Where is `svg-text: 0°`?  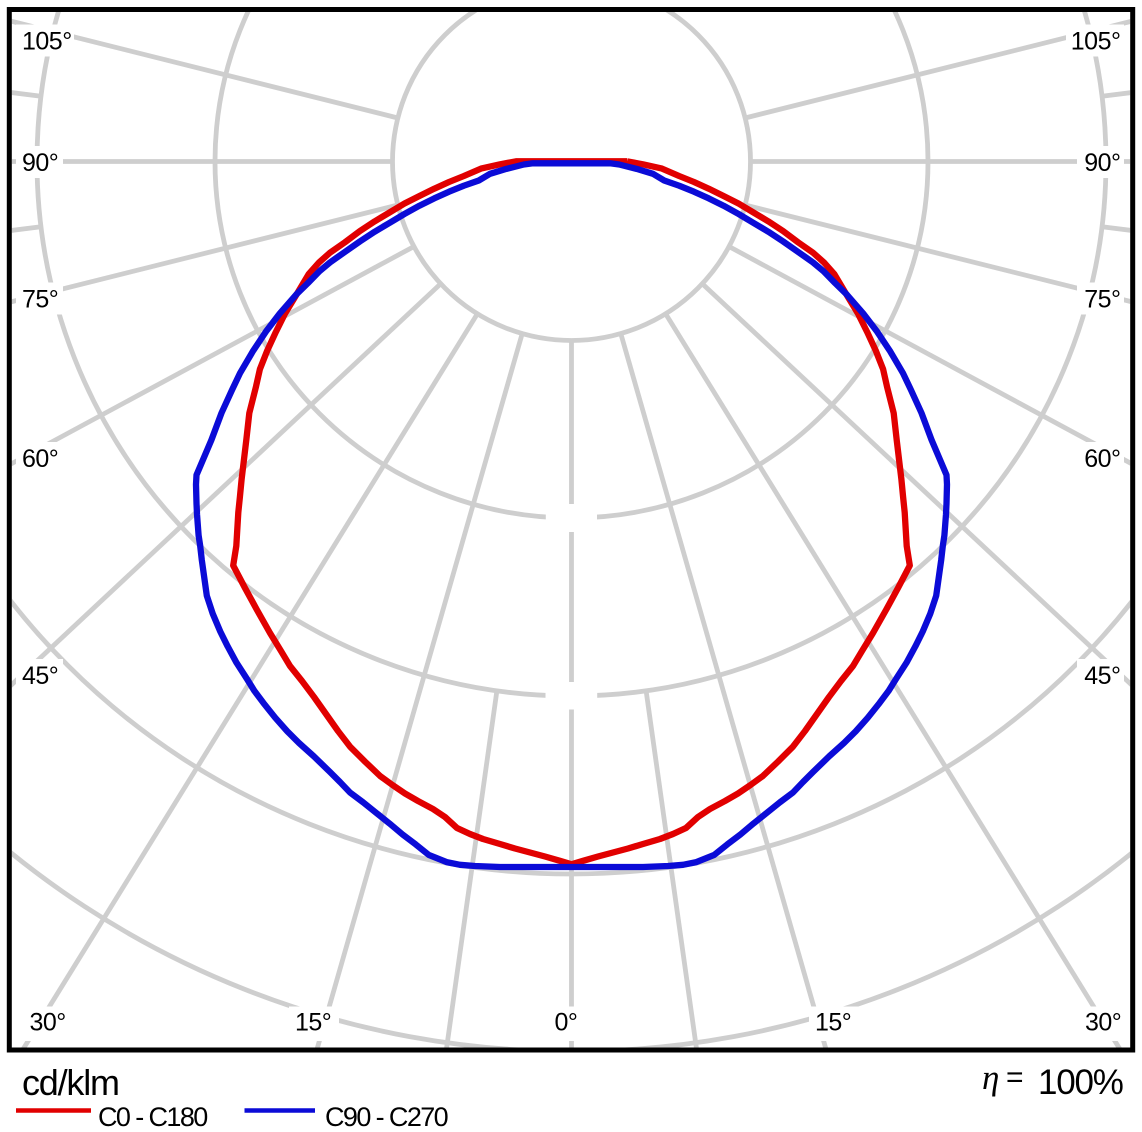 svg-text: 0° is located at coordinates (566, 1023).